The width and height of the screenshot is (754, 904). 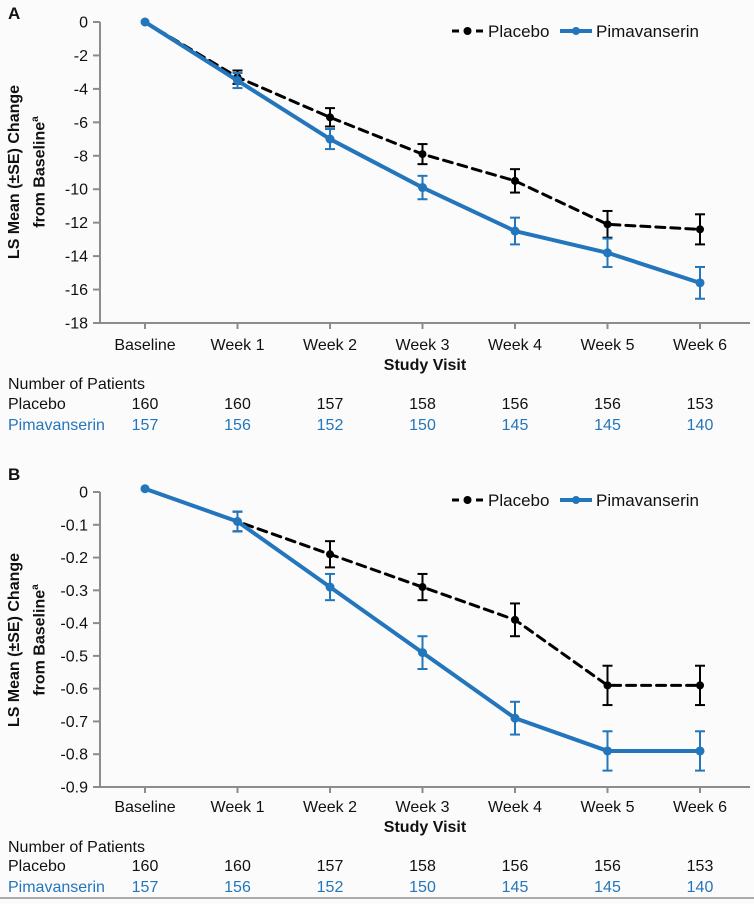 What do you see at coordinates (74, 788) in the screenshot?
I see `y-tick-label: -0.9` at bounding box center [74, 788].